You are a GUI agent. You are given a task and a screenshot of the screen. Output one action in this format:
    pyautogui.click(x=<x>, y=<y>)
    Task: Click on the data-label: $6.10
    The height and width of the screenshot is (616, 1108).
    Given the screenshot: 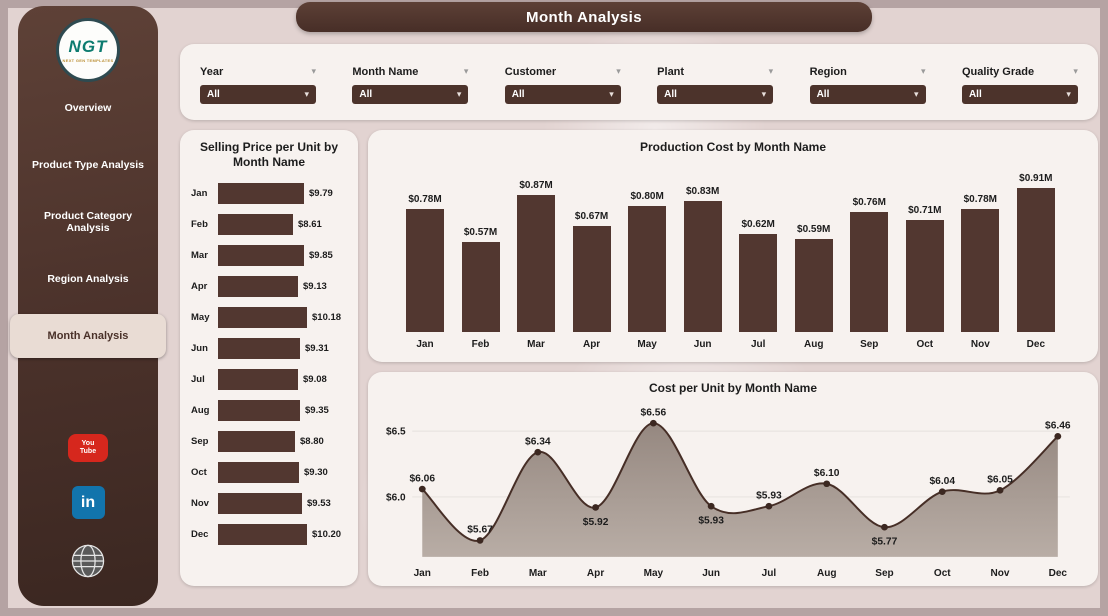 What is the action you would take?
    pyautogui.click(x=827, y=473)
    